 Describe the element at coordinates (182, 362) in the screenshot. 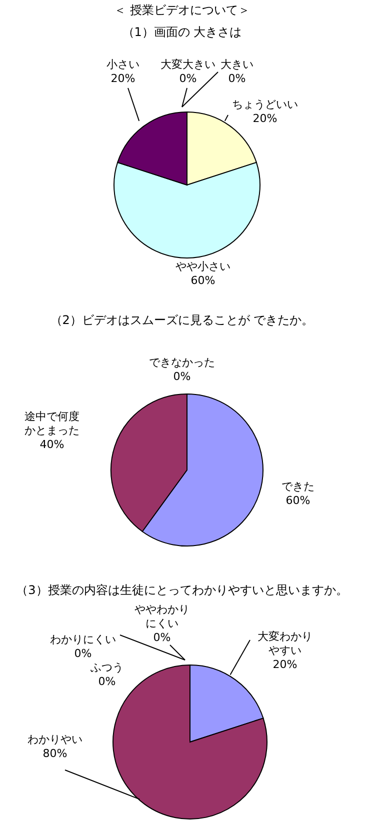

I see `category-label: できなかった` at that location.